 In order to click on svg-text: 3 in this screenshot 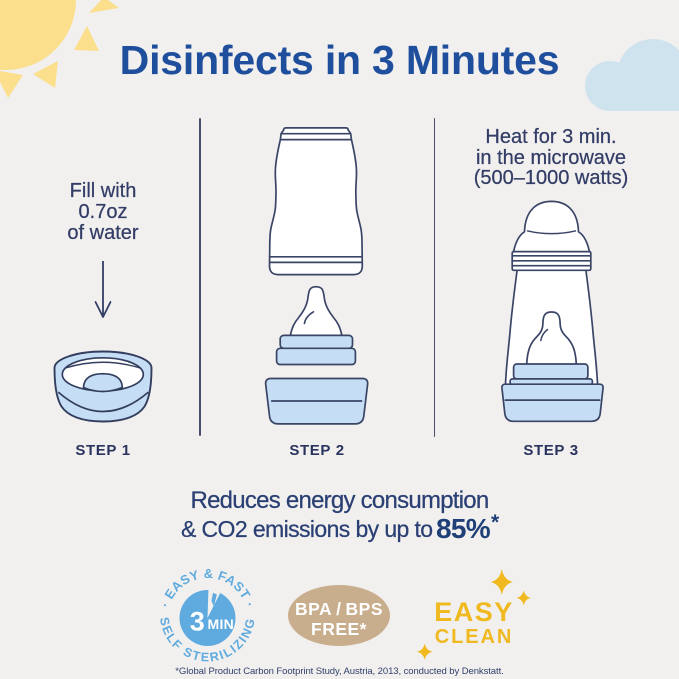, I will do `click(197, 622)`.